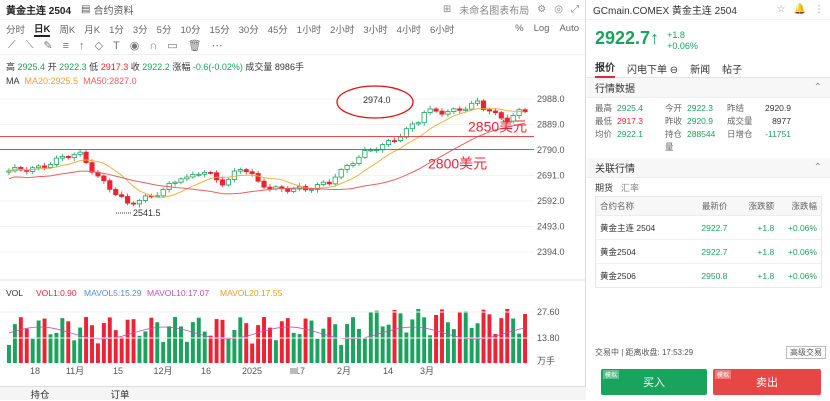  Describe the element at coordinates (708, 251) in the screenshot. I see `table-row: 黄金2504 2922.7 +1.8 +0.06%` at that location.